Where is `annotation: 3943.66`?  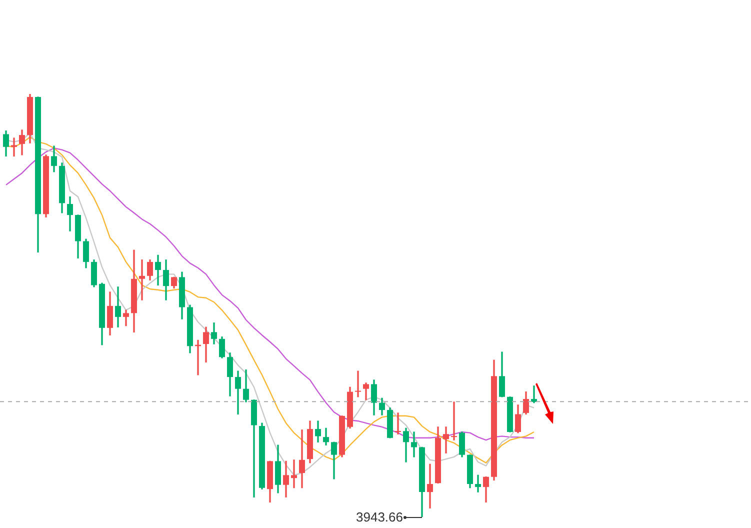 annotation: 3943.66 is located at coordinates (379, 517).